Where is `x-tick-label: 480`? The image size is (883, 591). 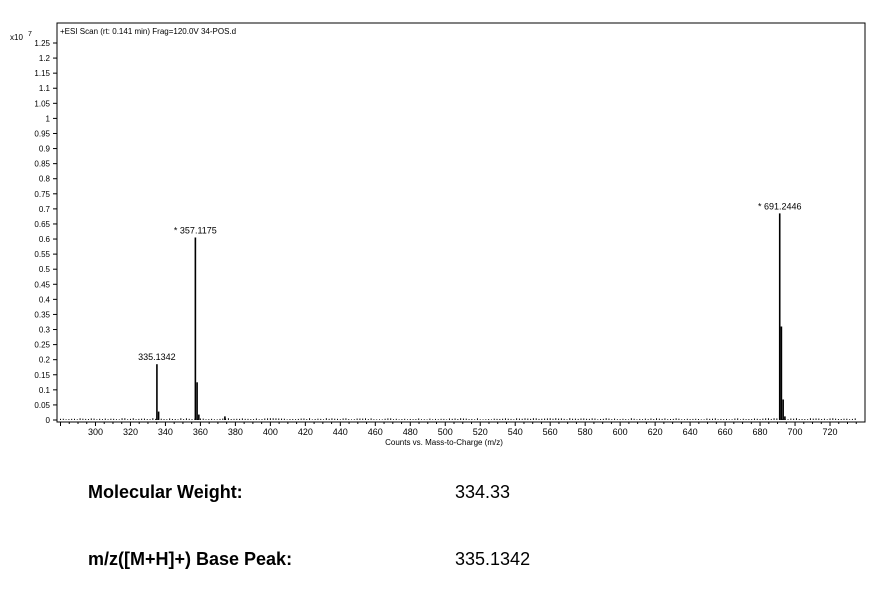
x-tick-label: 480 is located at coordinates (410, 432).